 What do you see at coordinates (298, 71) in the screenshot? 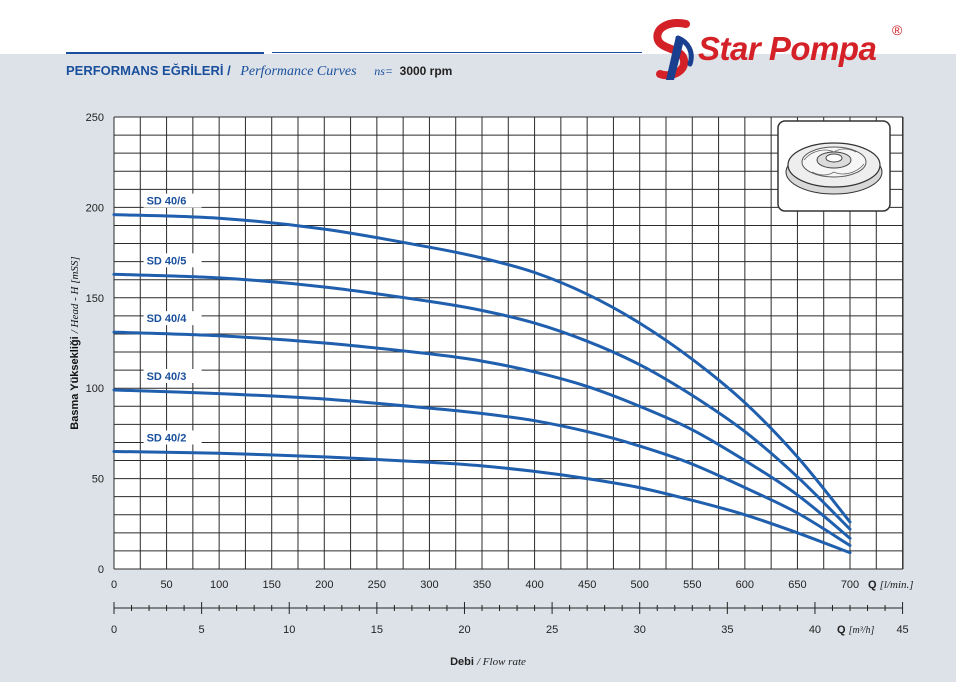
I see `title-en: Performance Curves` at bounding box center [298, 71].